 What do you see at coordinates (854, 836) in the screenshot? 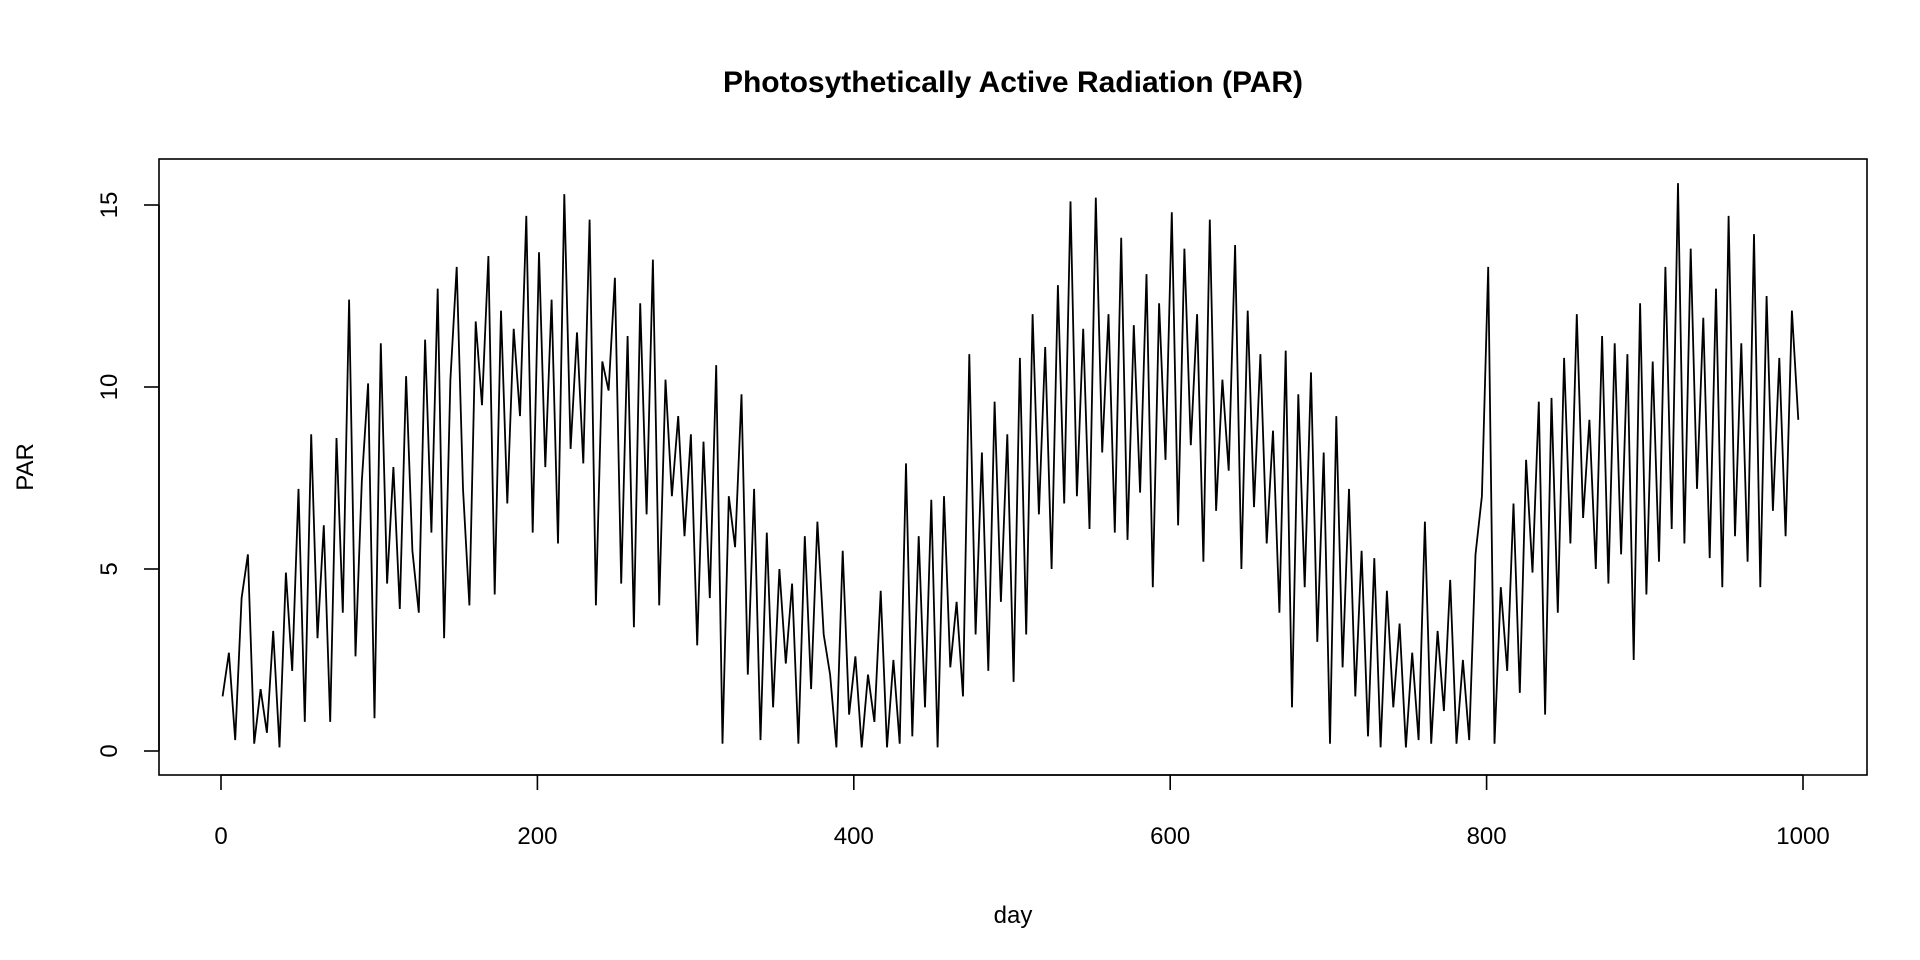
I see `x-tick-label: 400` at bounding box center [854, 836].